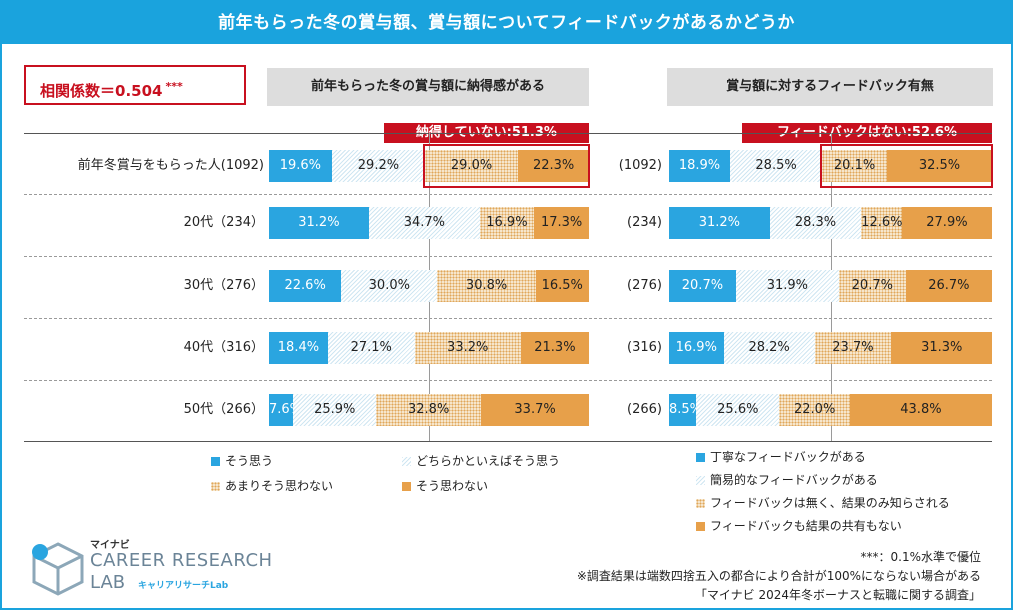 The width and height of the screenshot is (1013, 610). What do you see at coordinates (389, 286) in the screenshot?
I see `bar-segment: 30.0%` at bounding box center [389, 286].